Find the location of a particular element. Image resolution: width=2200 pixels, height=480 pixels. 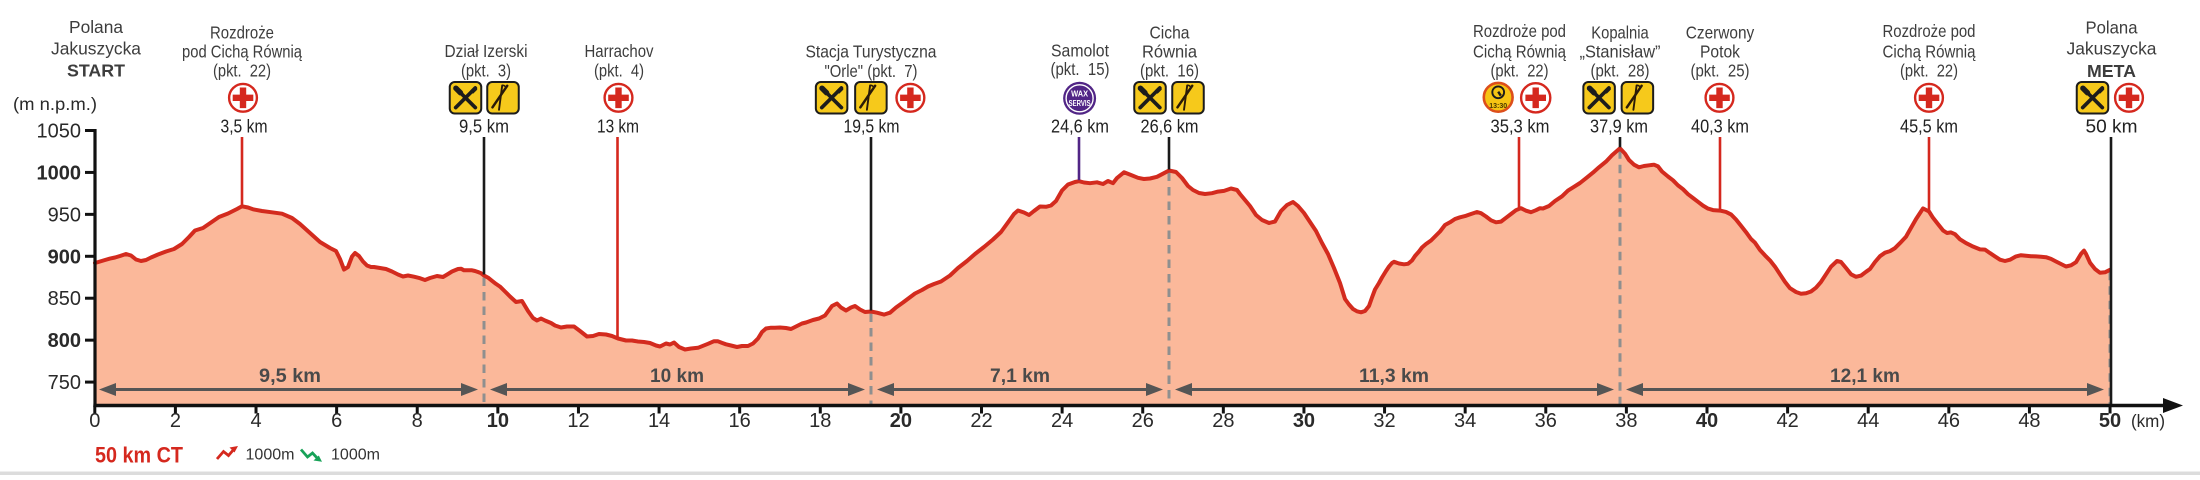

svg-text: 48 is located at coordinates (2029, 421).